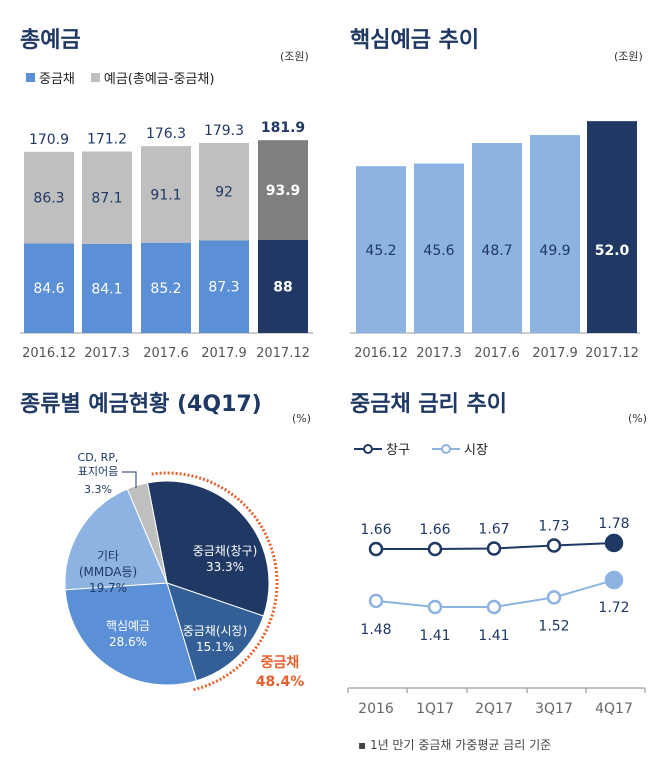 The image size is (660, 768). I want to click on legend-counter: 창구, so click(398, 450).